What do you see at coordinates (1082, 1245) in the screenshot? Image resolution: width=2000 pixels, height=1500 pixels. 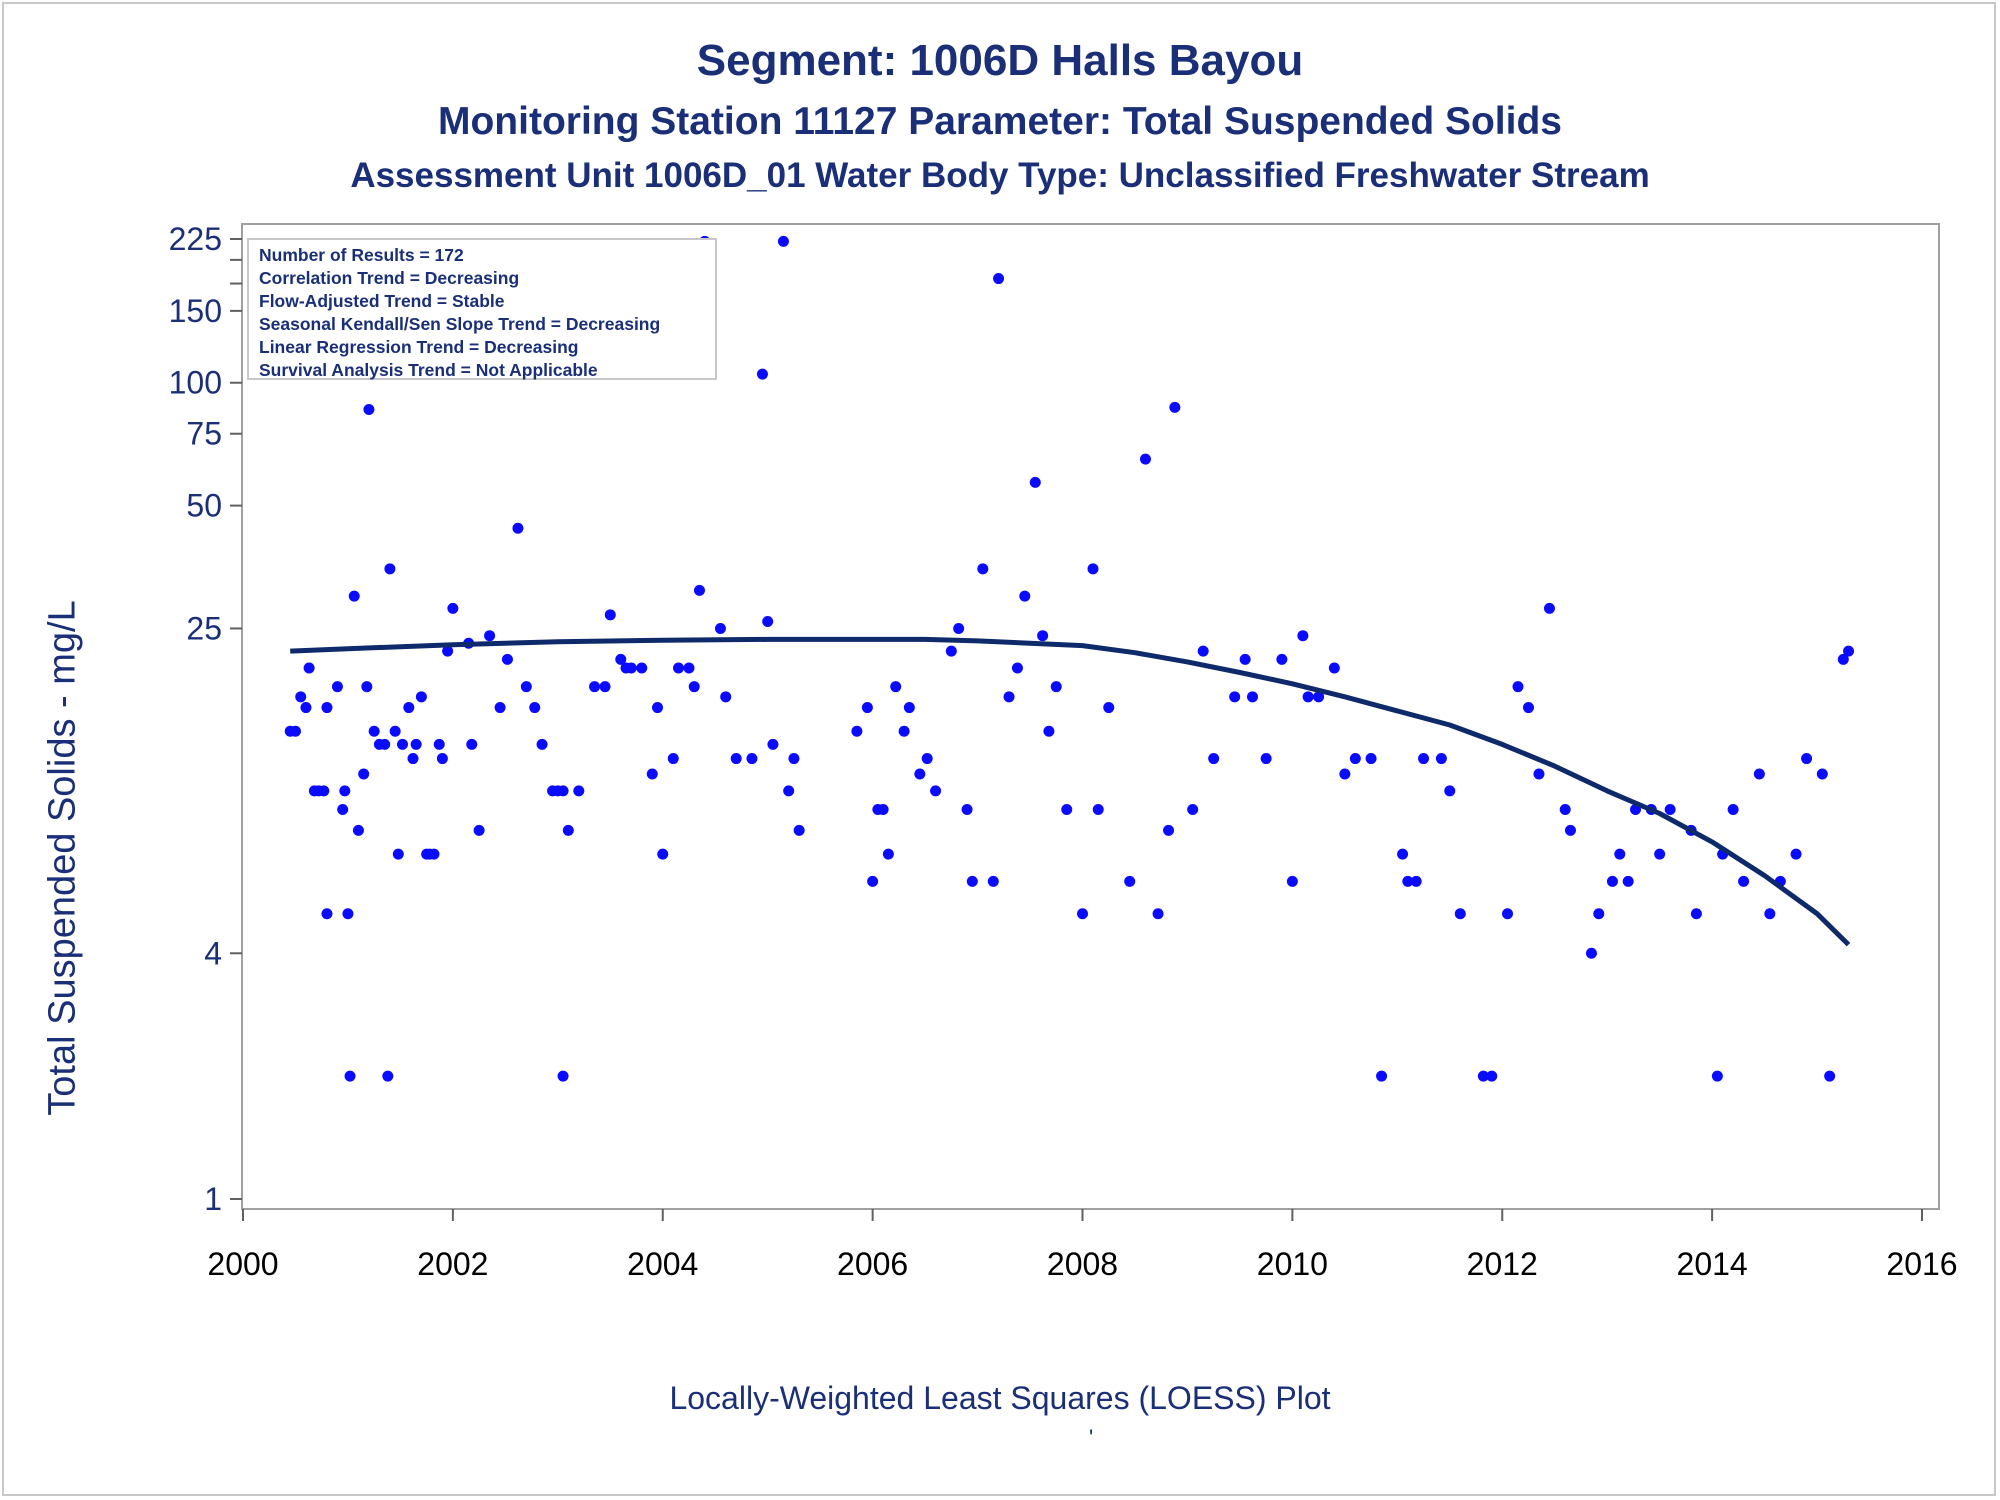 I see `x-axis: 2000 2002 2004 2006 2008 2010 2012 2014 2016` at bounding box center [1082, 1245].